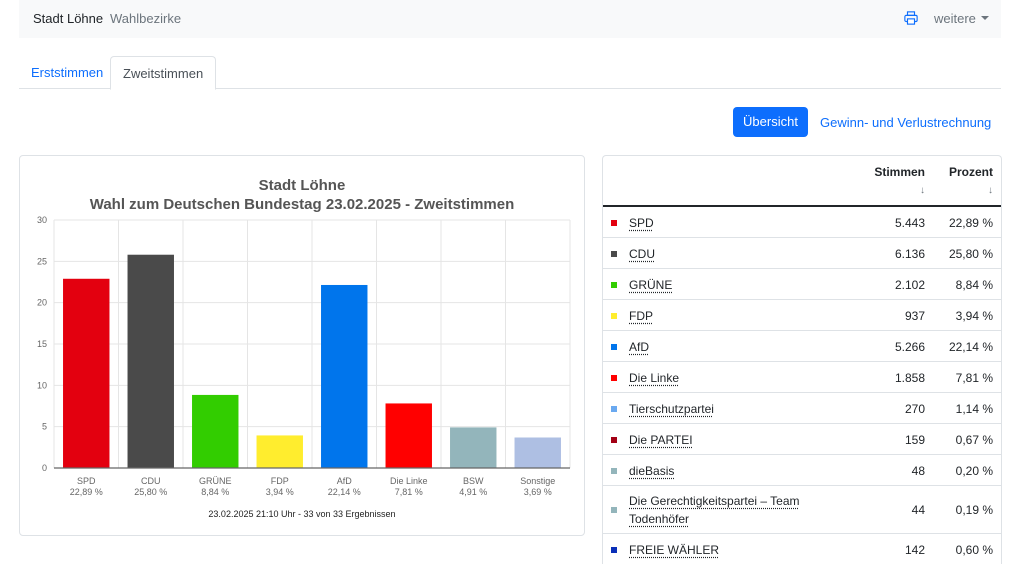 The height and width of the screenshot is (564, 1024). Describe the element at coordinates (44, 468) in the screenshot. I see `y-tick-label: 0` at that location.